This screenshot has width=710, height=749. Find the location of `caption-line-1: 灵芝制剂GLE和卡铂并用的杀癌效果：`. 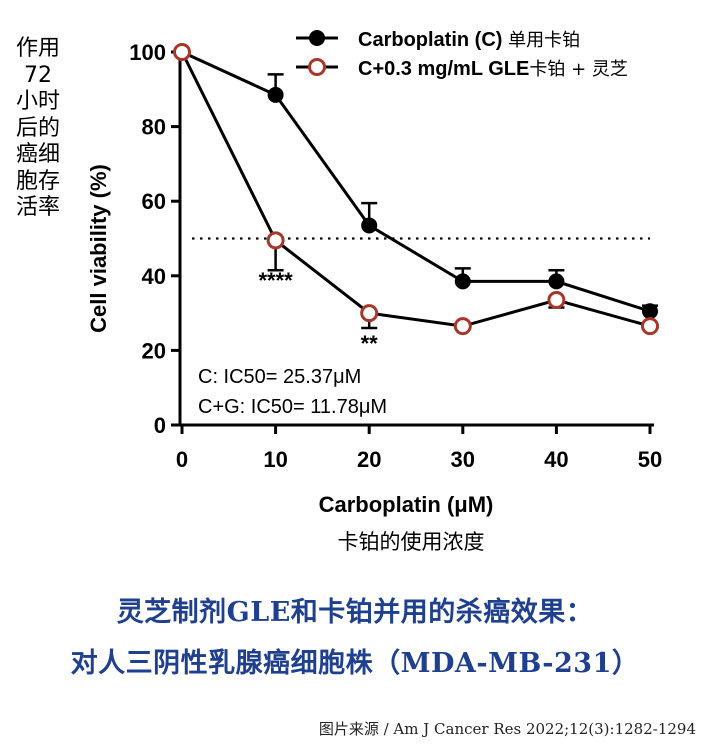

caption-line-1: 灵芝制剂GLE和卡铂并用的杀癌效果： is located at coordinates (355, 612).